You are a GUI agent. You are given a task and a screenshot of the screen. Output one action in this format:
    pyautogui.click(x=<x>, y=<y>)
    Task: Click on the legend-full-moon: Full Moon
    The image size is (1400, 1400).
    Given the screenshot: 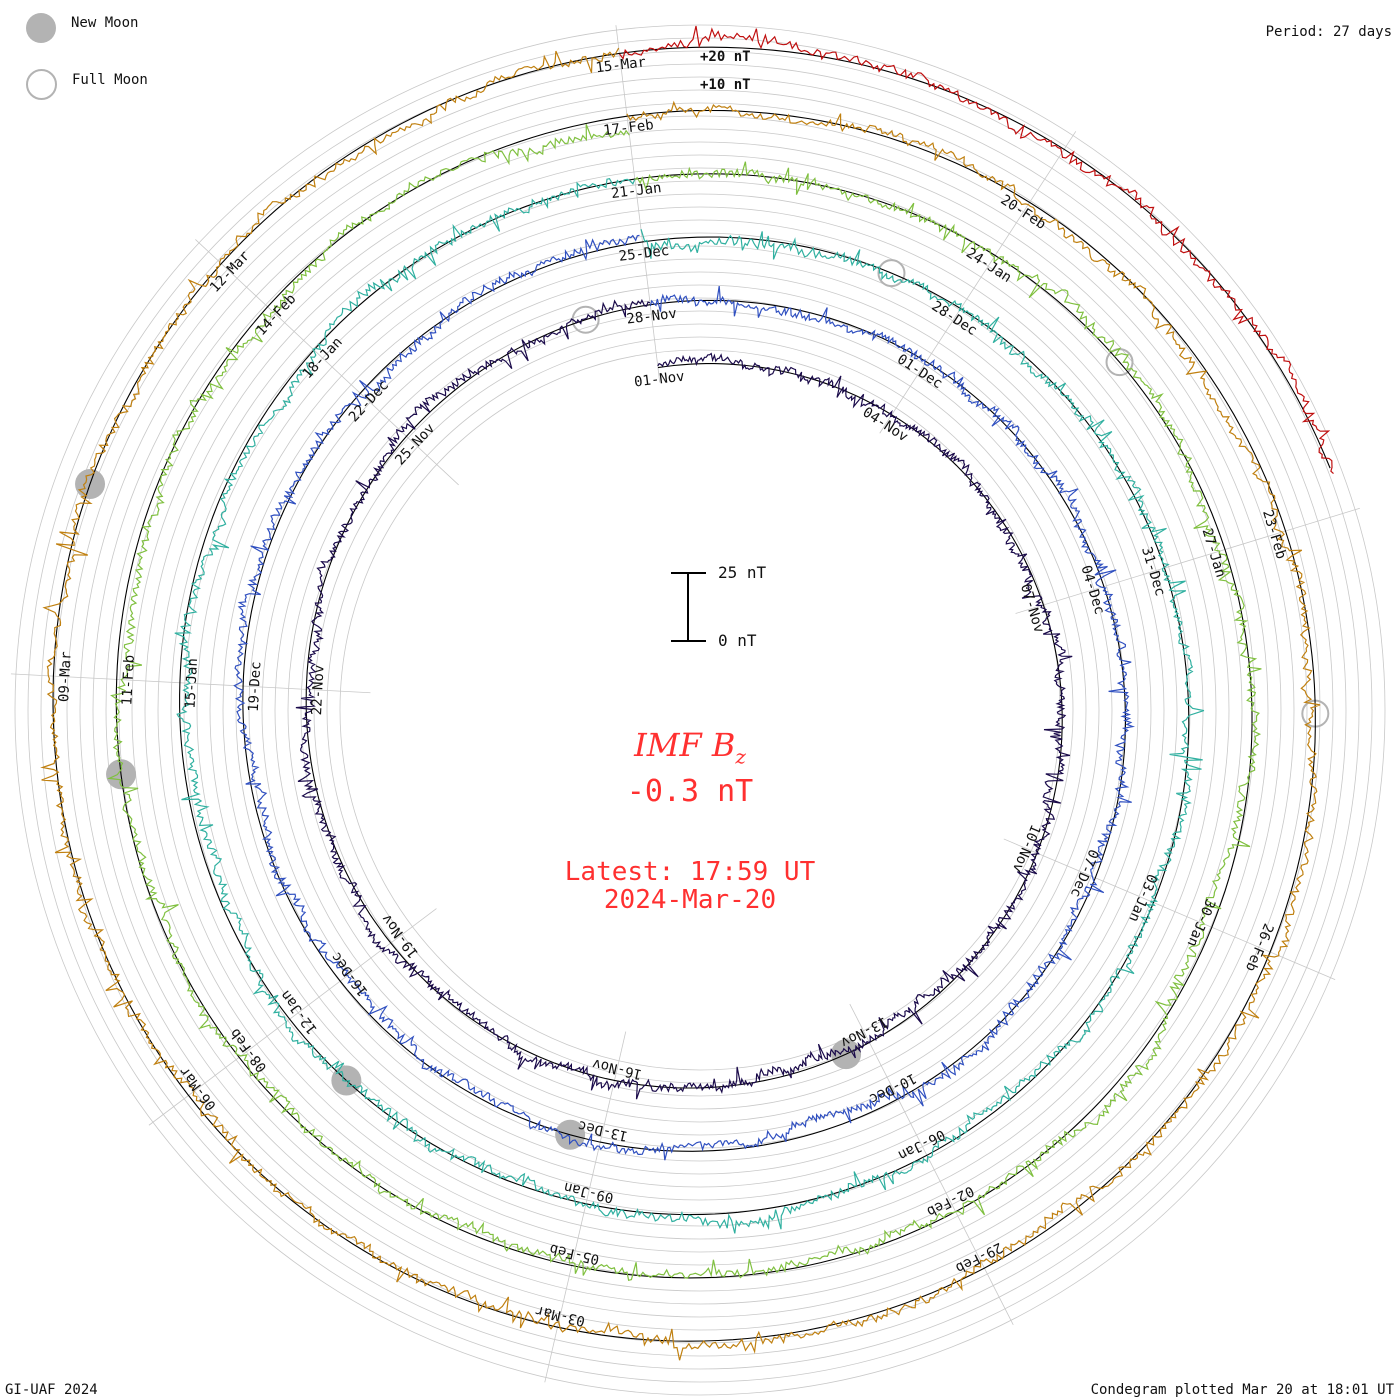 What is the action you would take?
    pyautogui.click(x=87, y=84)
    